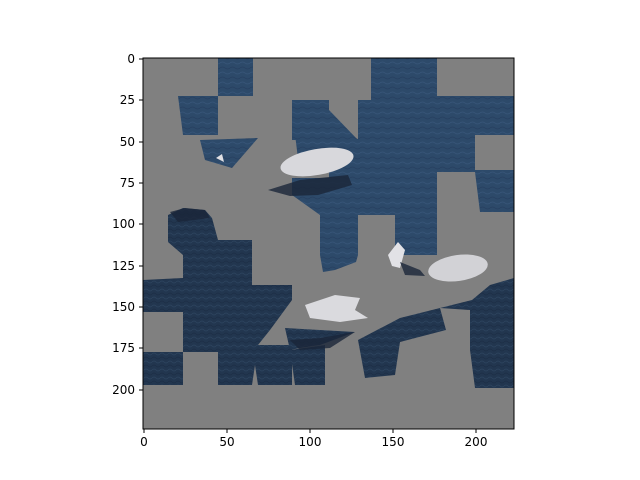 The height and width of the screenshot is (480, 640). Describe the element at coordinates (476, 442) in the screenshot. I see `x-tick-label-200: 200` at that location.